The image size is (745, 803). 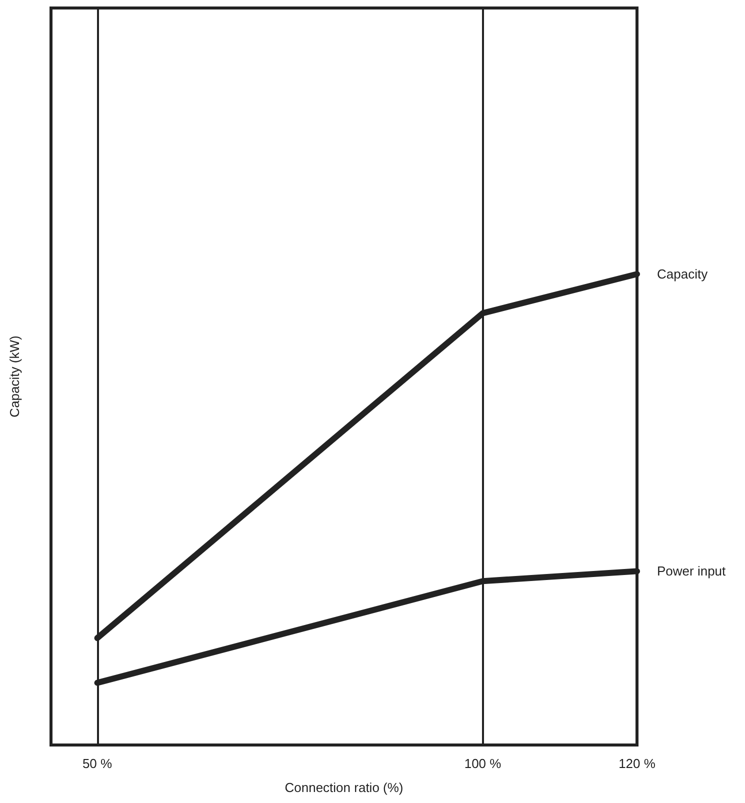 I want to click on series-label: Power input, so click(x=691, y=571).